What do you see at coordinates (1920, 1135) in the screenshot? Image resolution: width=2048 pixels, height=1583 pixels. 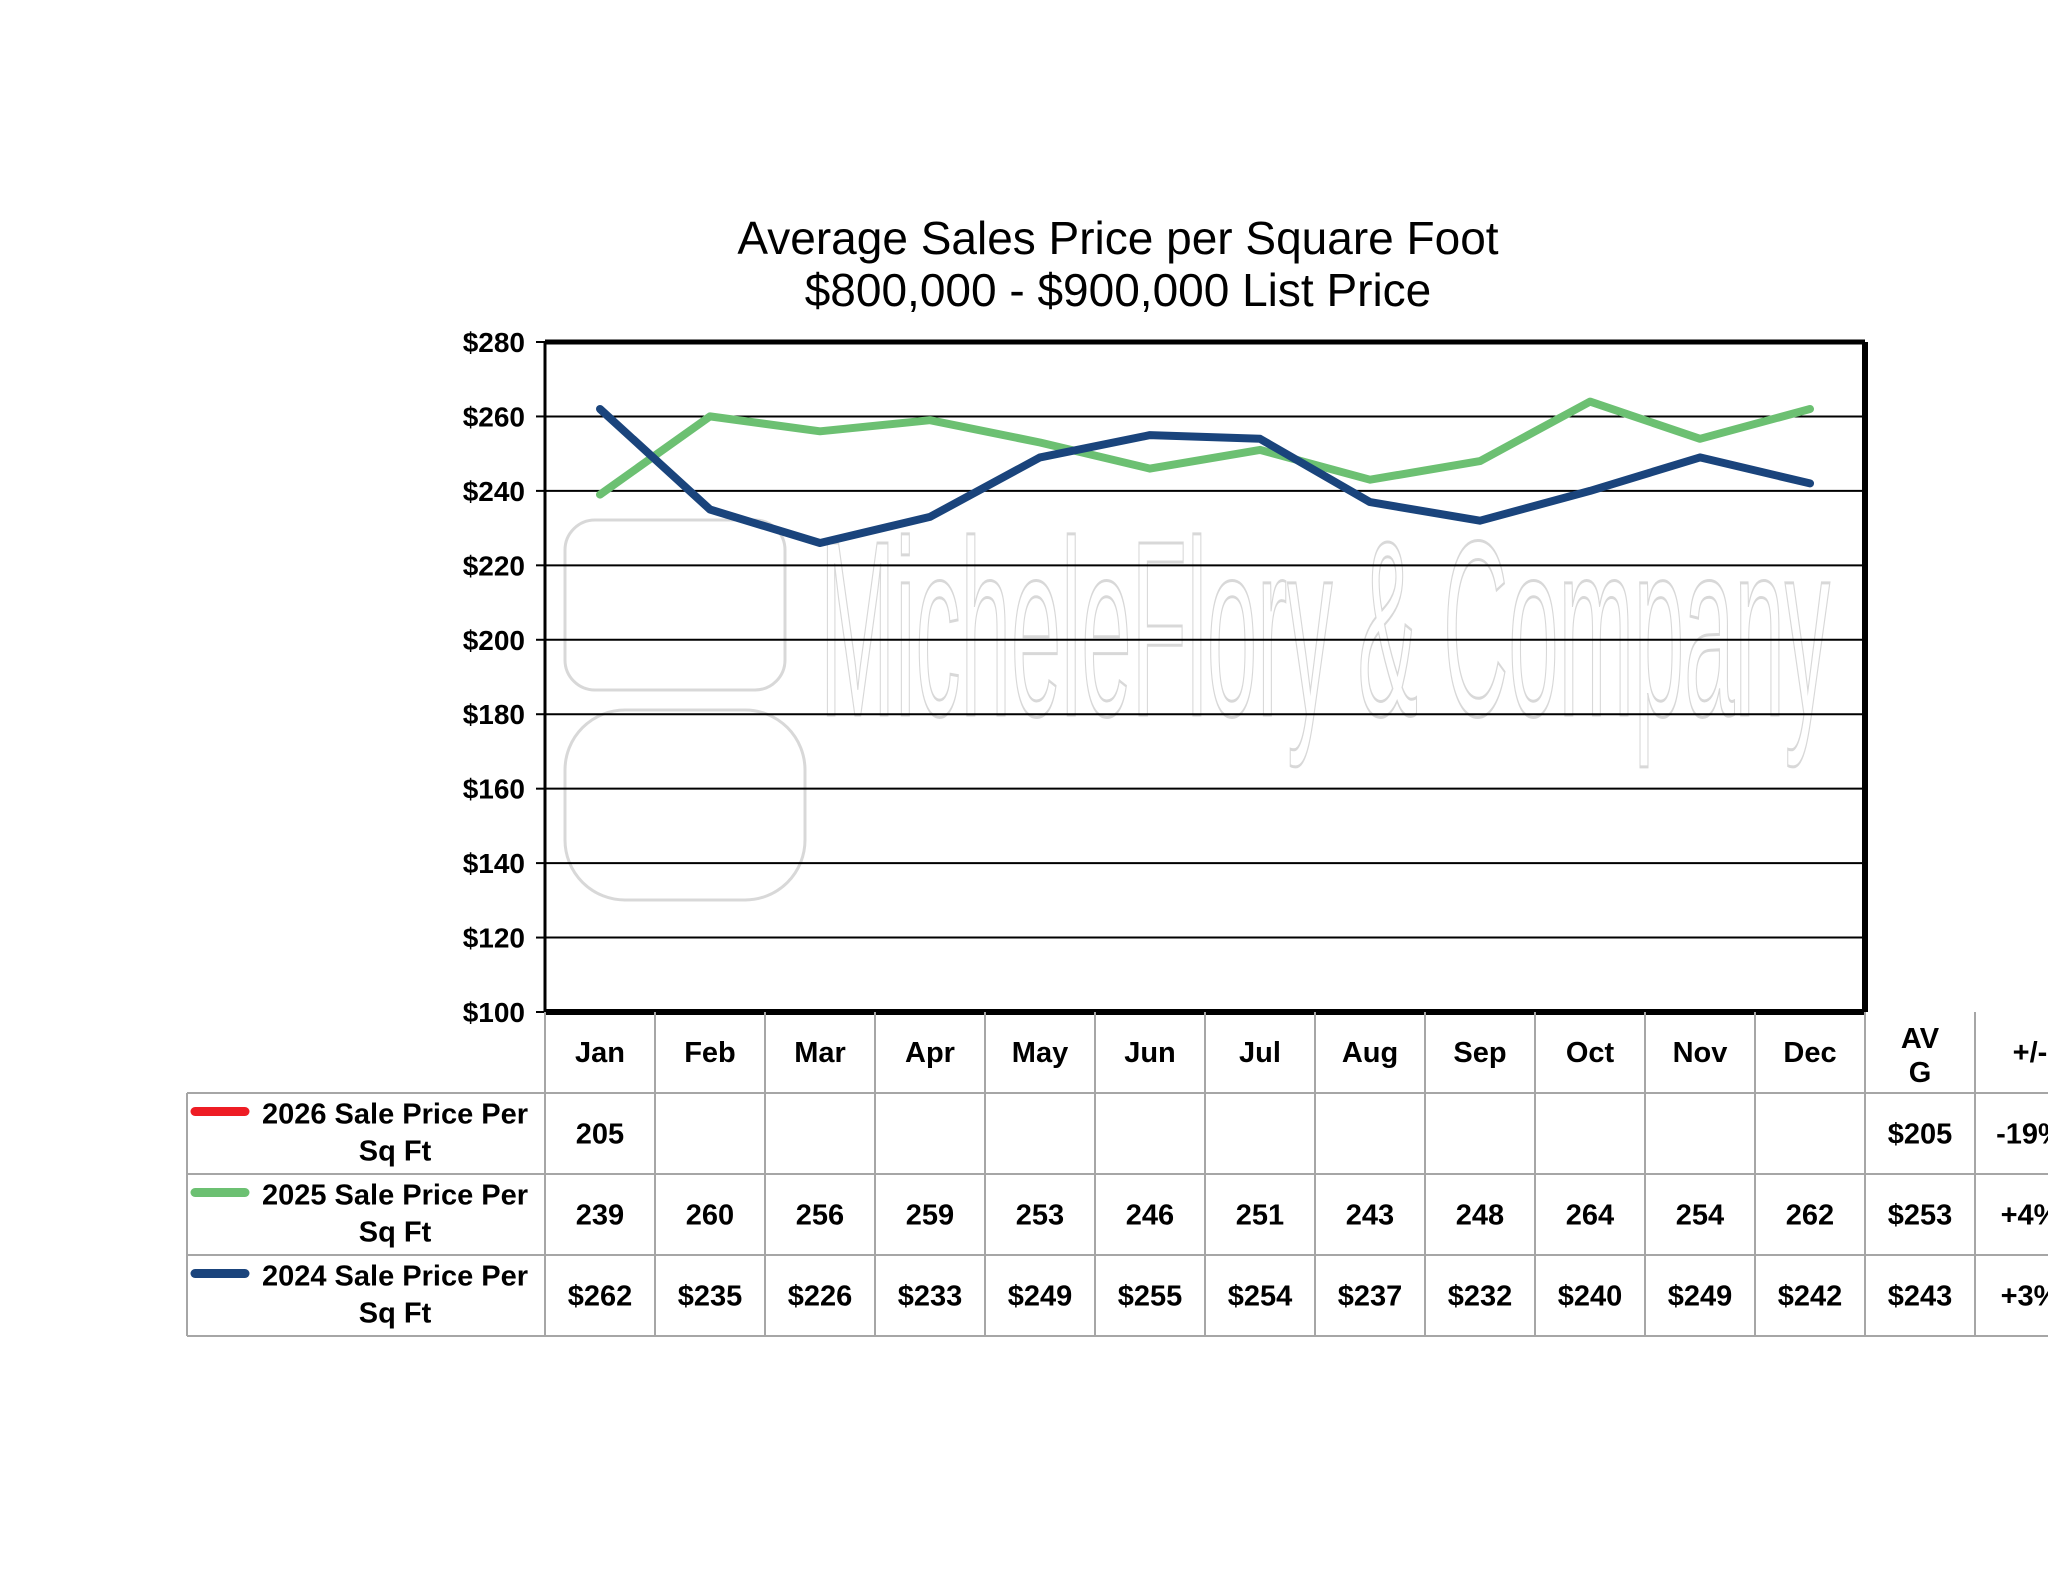 I see `table-cell-avg: $205` at bounding box center [1920, 1135].